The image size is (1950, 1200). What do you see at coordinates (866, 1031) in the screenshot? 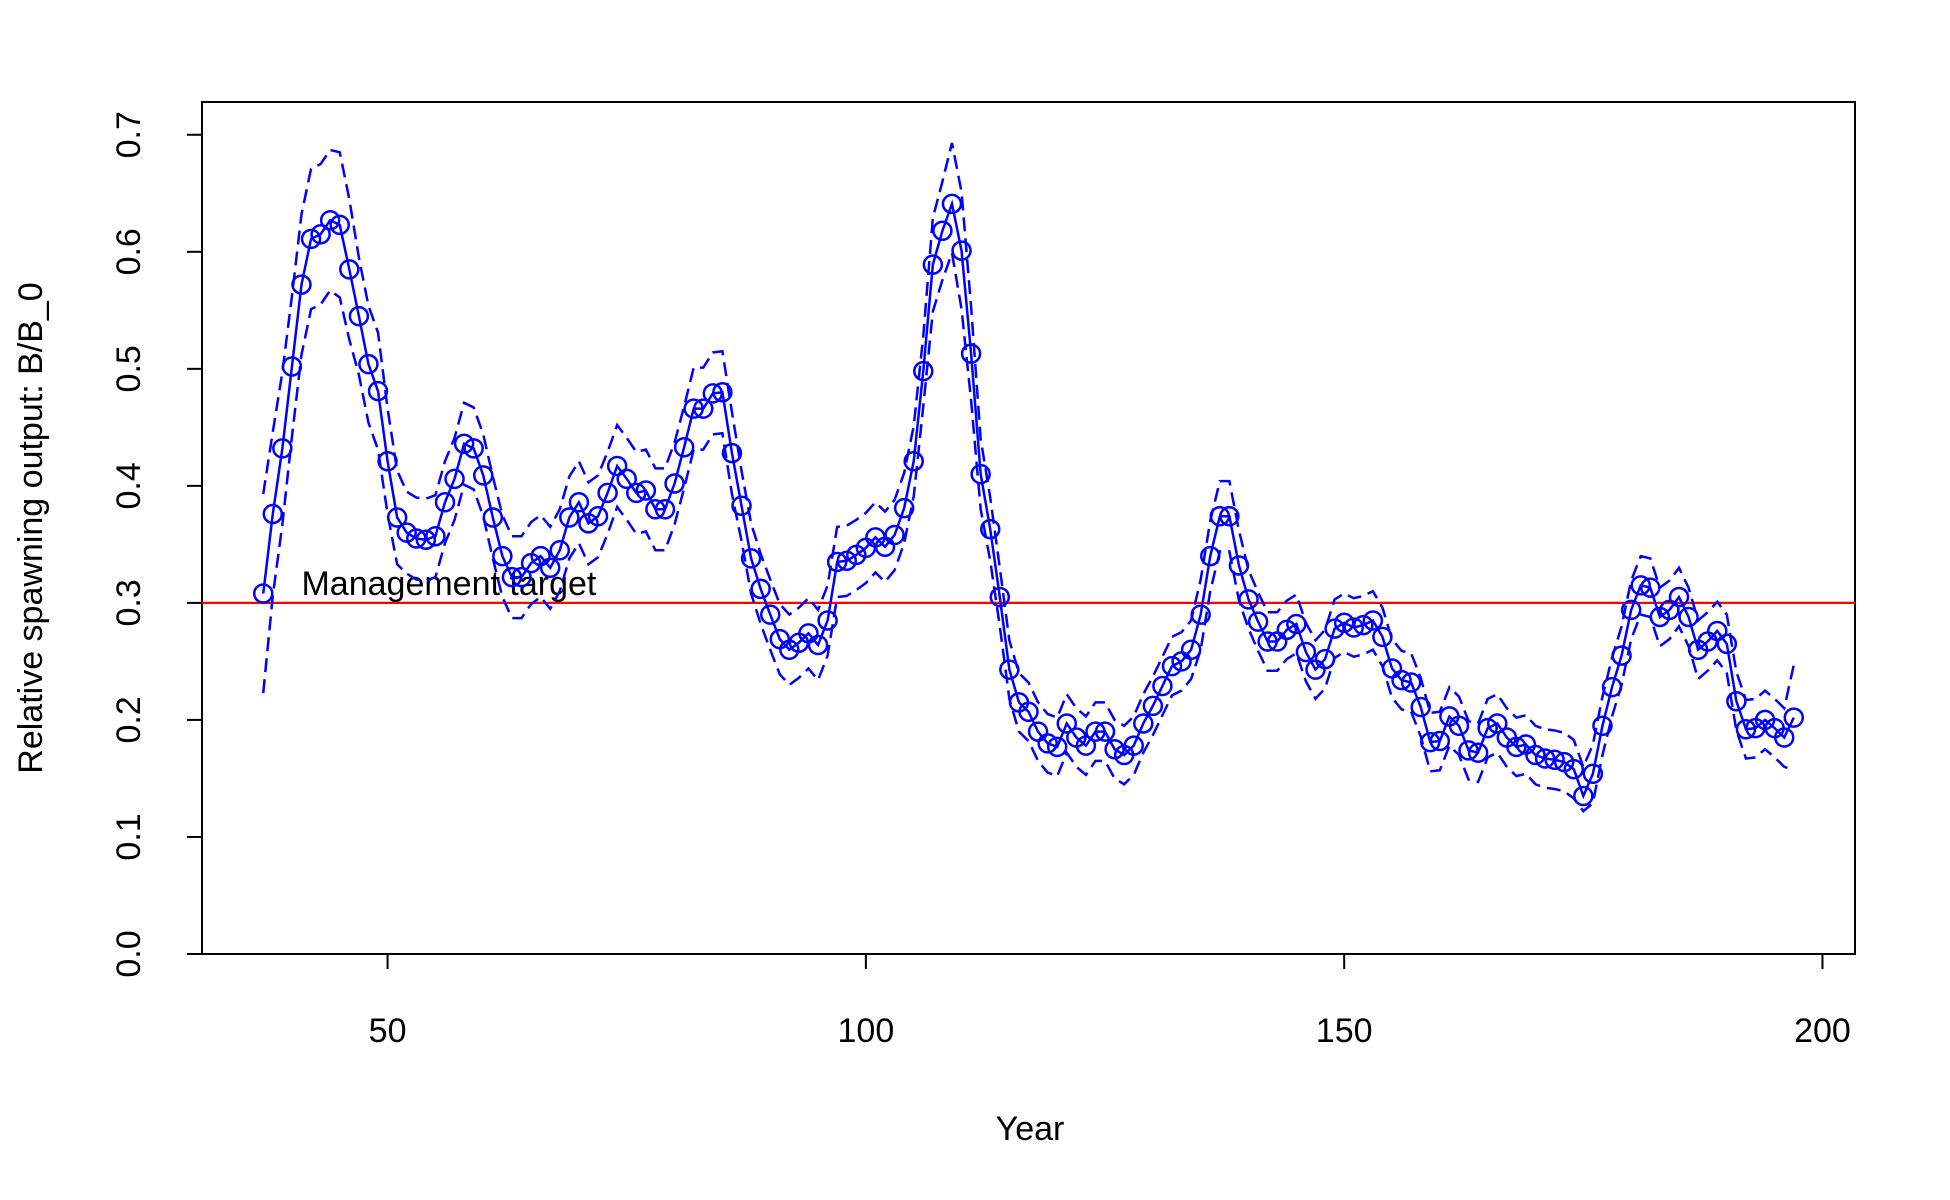
I see `x-tick-label: 100` at bounding box center [866, 1031].